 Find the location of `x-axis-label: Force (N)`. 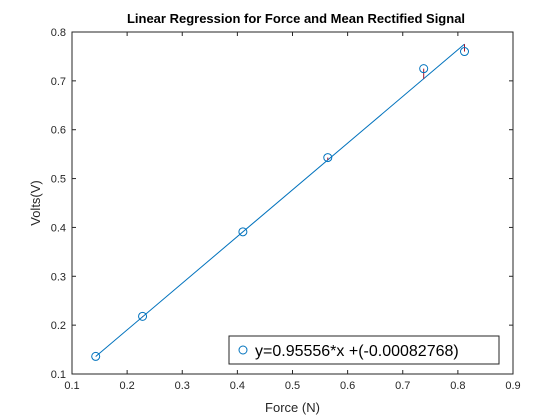

x-axis-label: Force (N) is located at coordinates (292, 407).